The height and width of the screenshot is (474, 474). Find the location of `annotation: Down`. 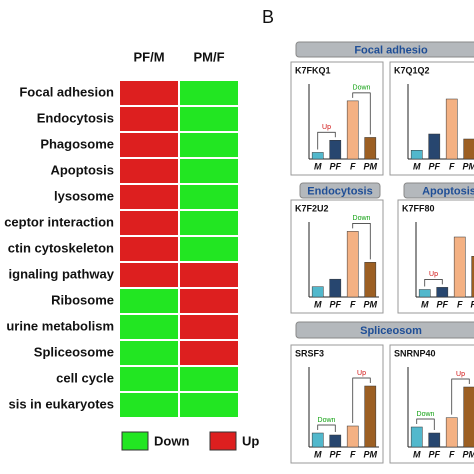

annotation: Down is located at coordinates (362, 88).